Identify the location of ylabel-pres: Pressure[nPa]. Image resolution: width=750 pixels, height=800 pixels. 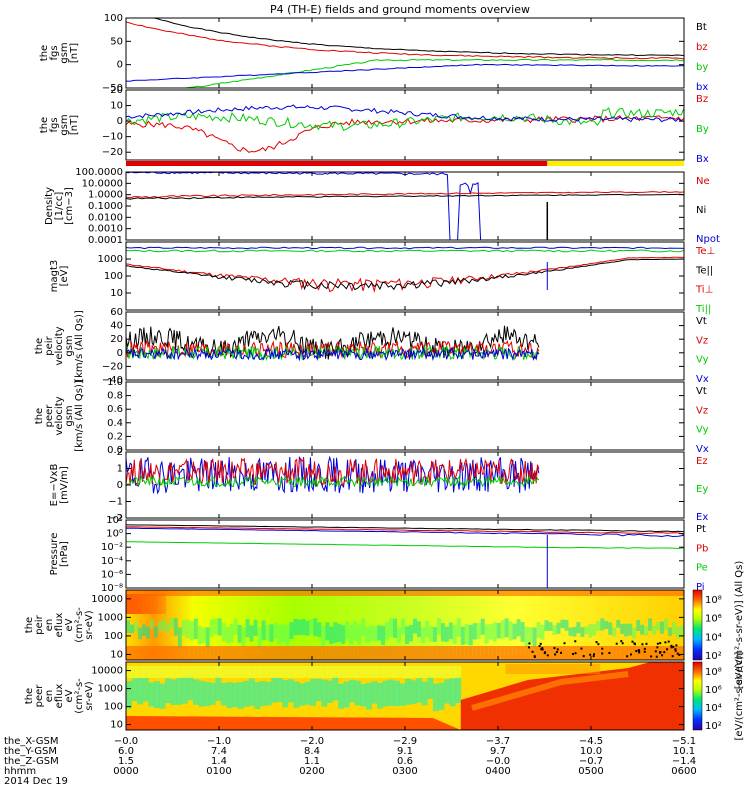
(59, 554).